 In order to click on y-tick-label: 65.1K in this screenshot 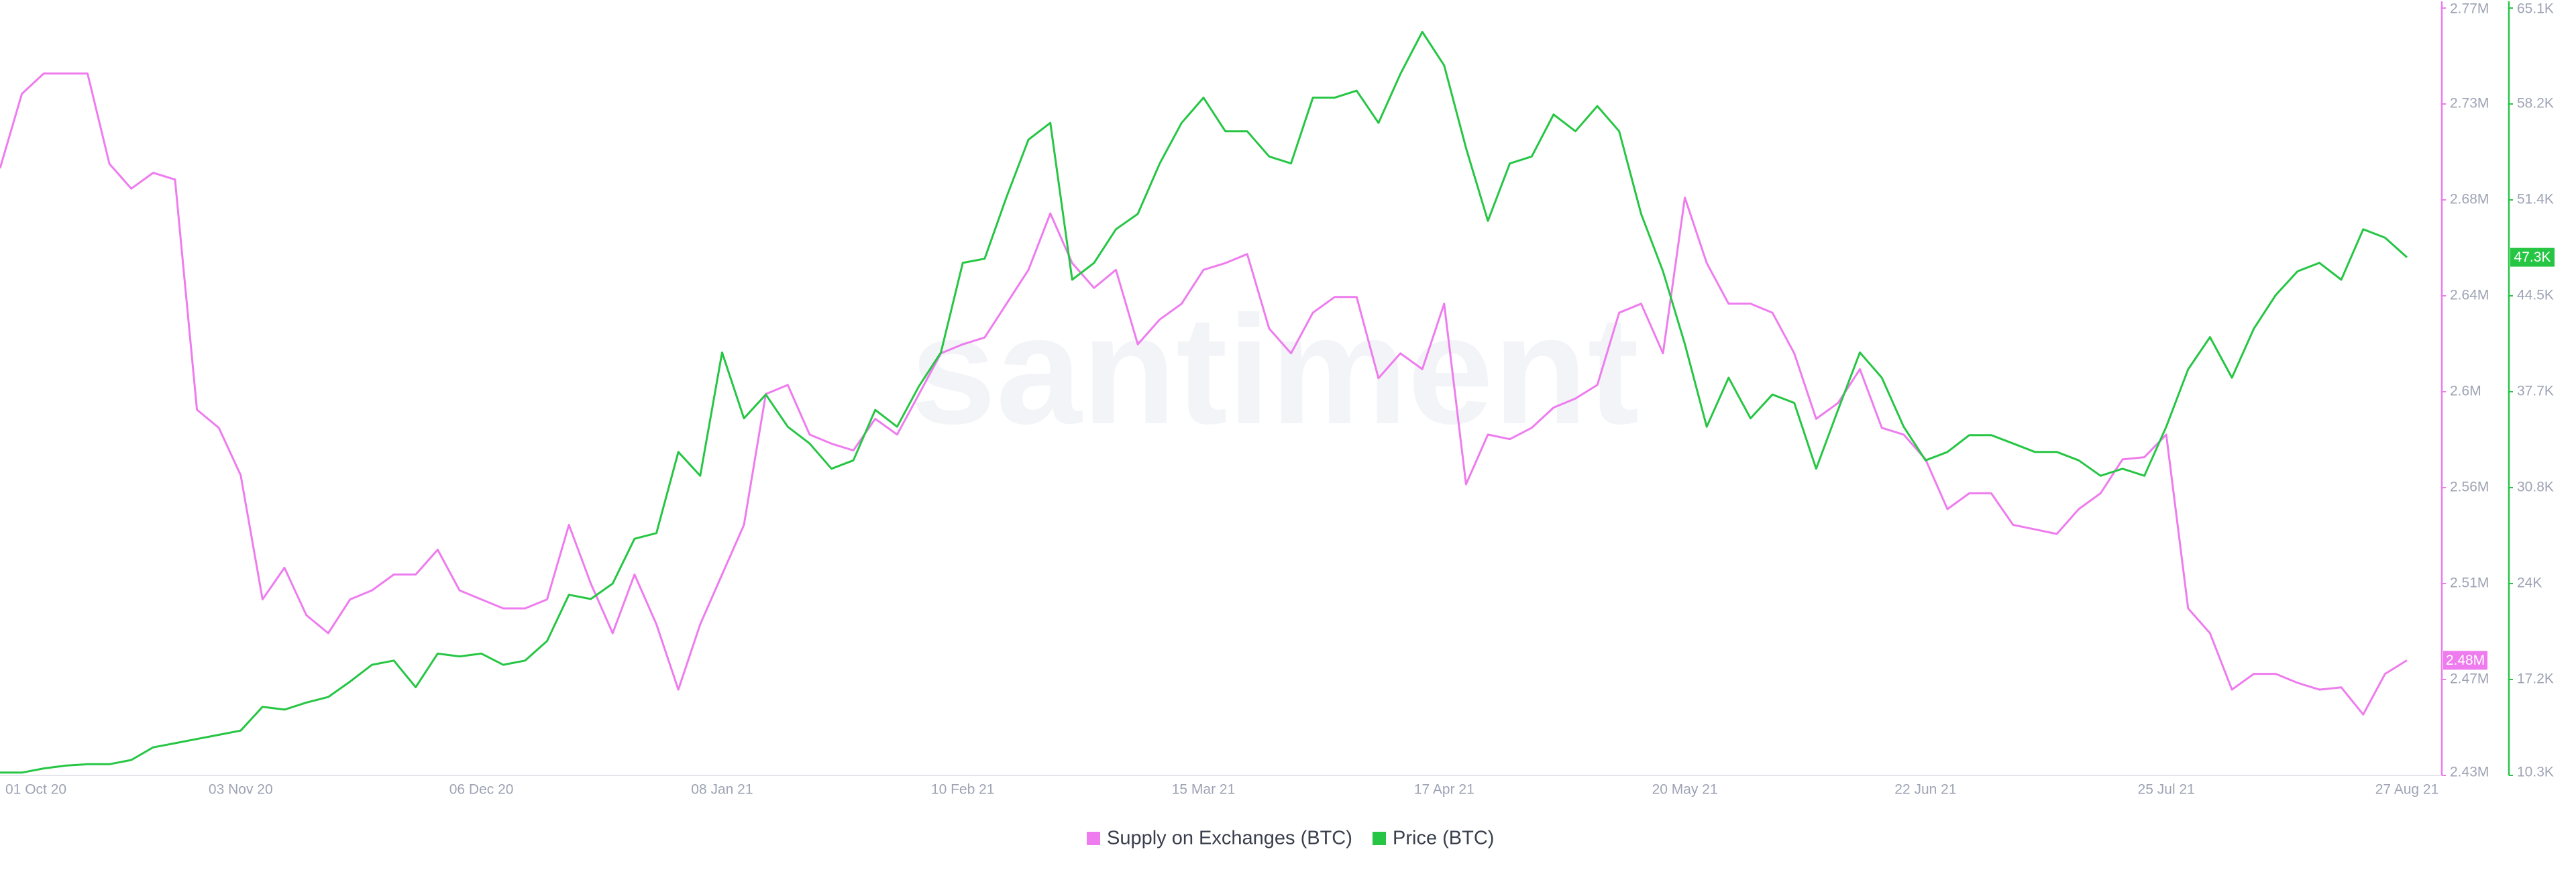, I will do `click(2535, 9)`.